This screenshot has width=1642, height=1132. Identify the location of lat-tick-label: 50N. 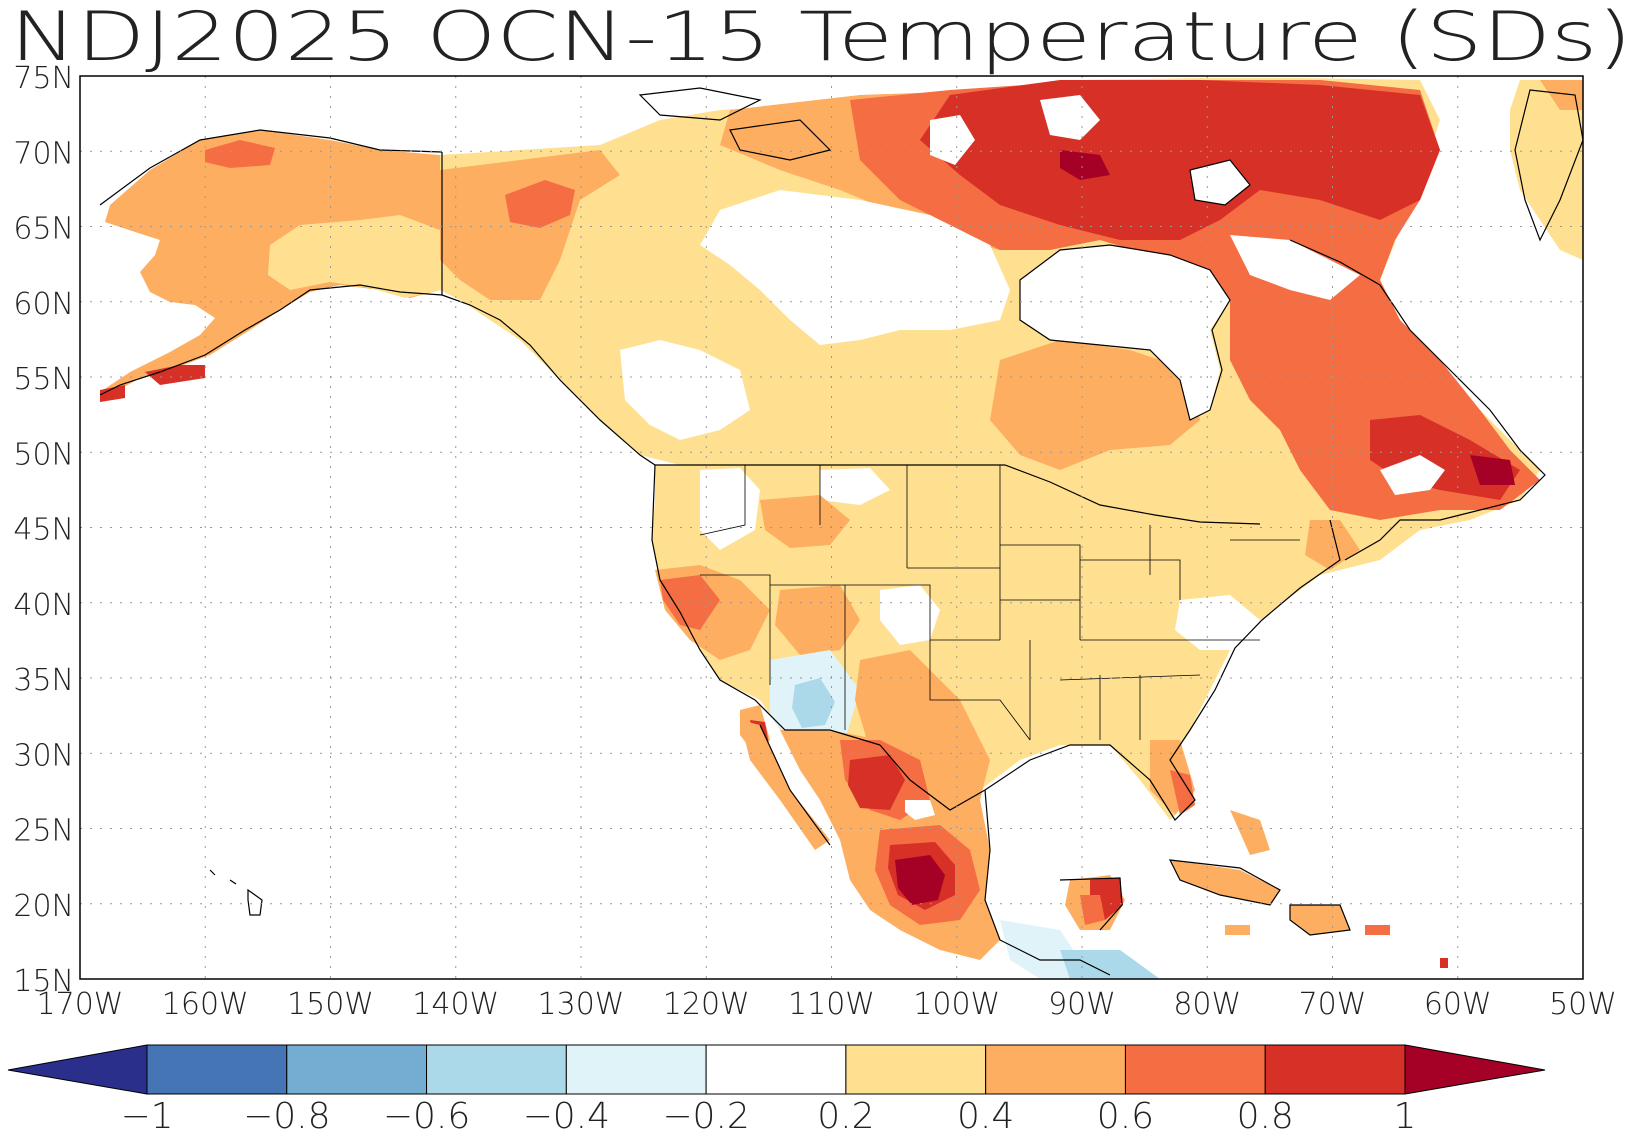
(43, 454).